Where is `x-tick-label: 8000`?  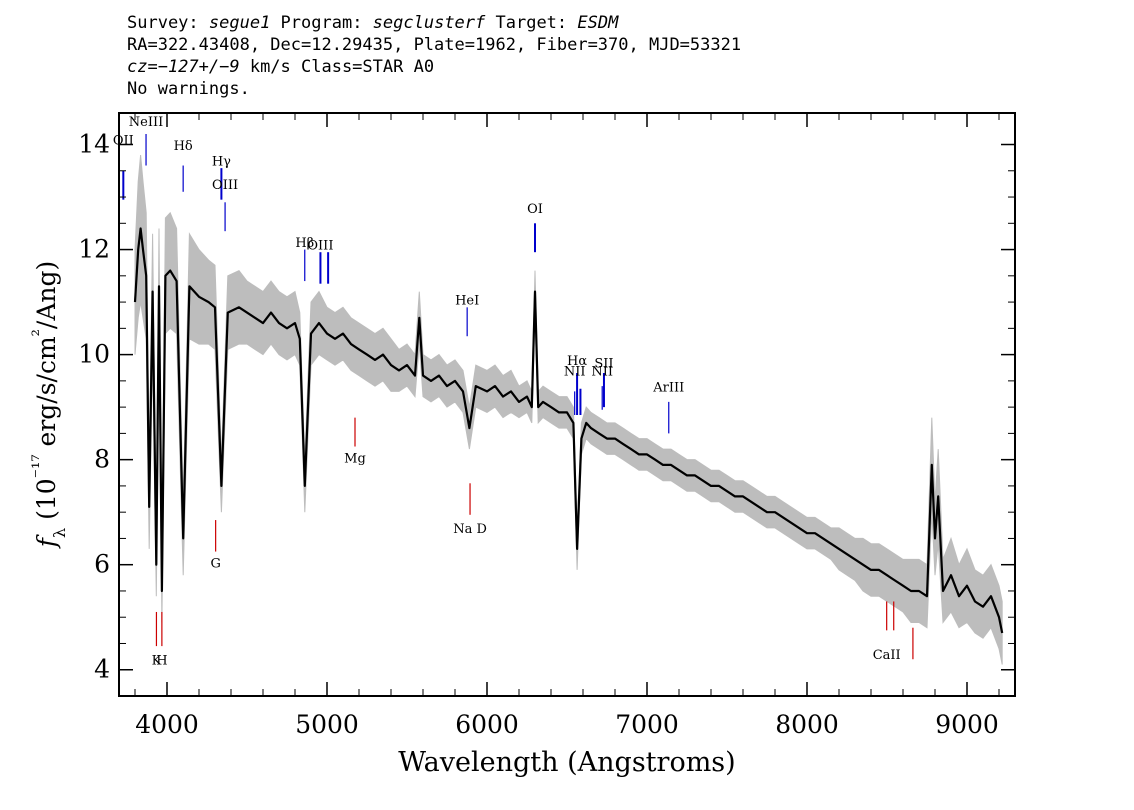
x-tick-label: 8000 is located at coordinates (807, 724).